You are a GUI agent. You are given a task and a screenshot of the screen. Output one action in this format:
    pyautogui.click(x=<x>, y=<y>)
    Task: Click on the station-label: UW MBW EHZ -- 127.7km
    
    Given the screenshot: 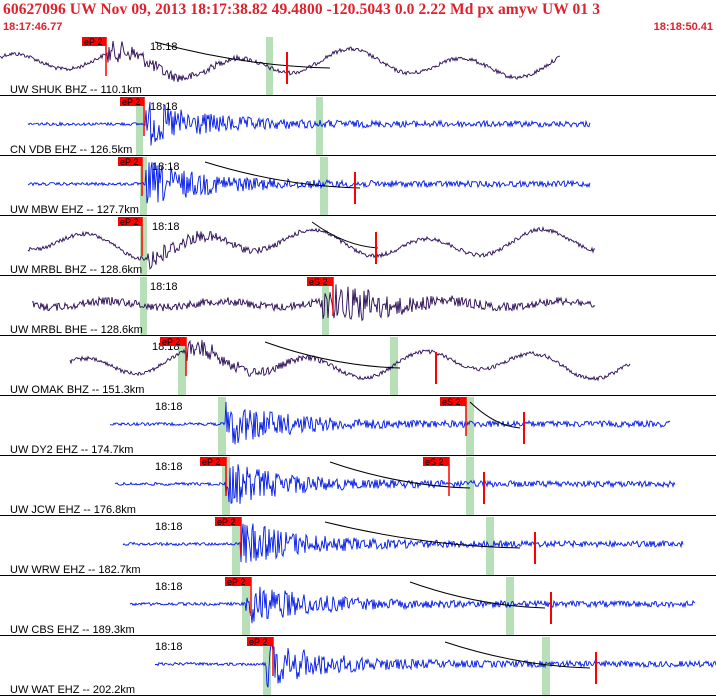 What is the action you would take?
    pyautogui.click(x=74, y=210)
    